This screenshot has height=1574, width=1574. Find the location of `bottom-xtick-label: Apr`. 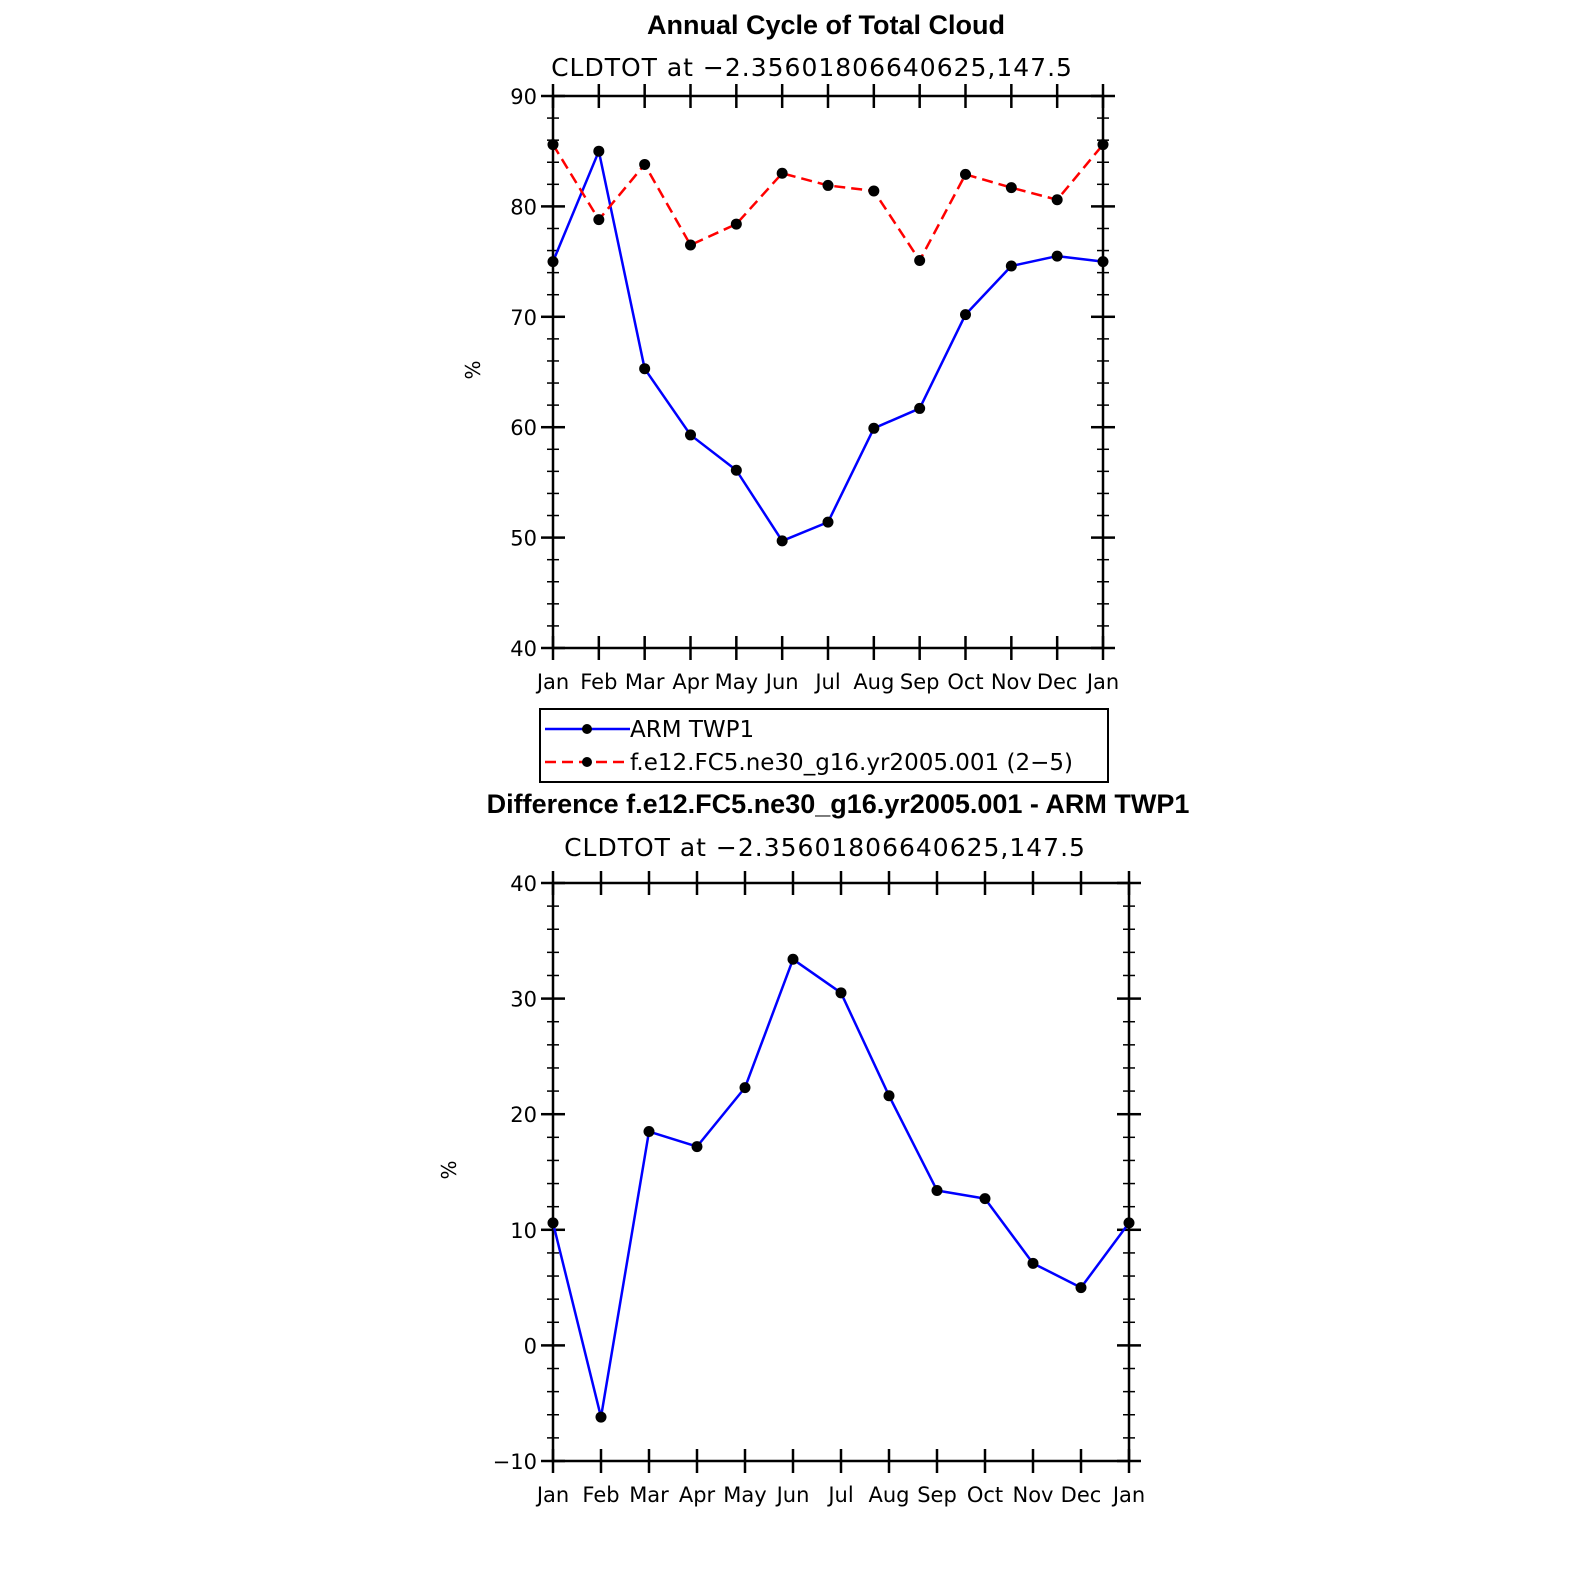

bottom-xtick-label: Apr is located at coordinates (697, 1495).